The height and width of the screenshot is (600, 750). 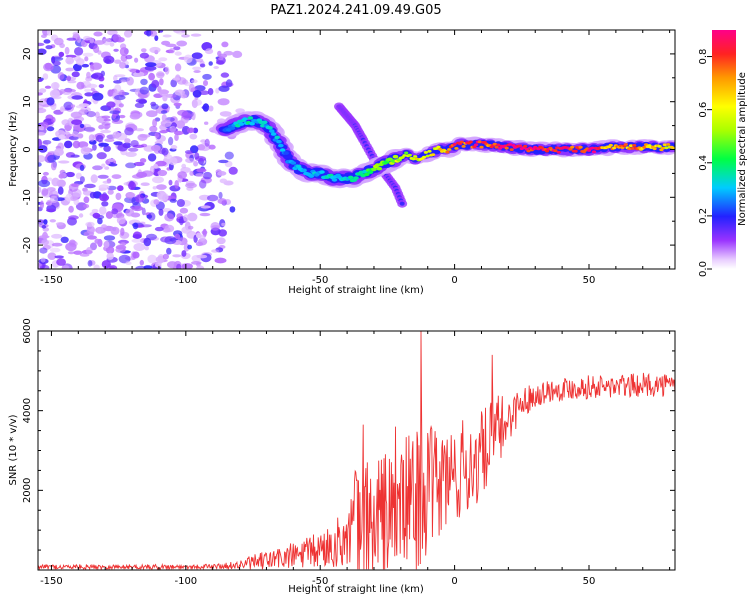 What do you see at coordinates (27, 330) in the screenshot?
I see `y-tick-label: 6000` at bounding box center [27, 330].